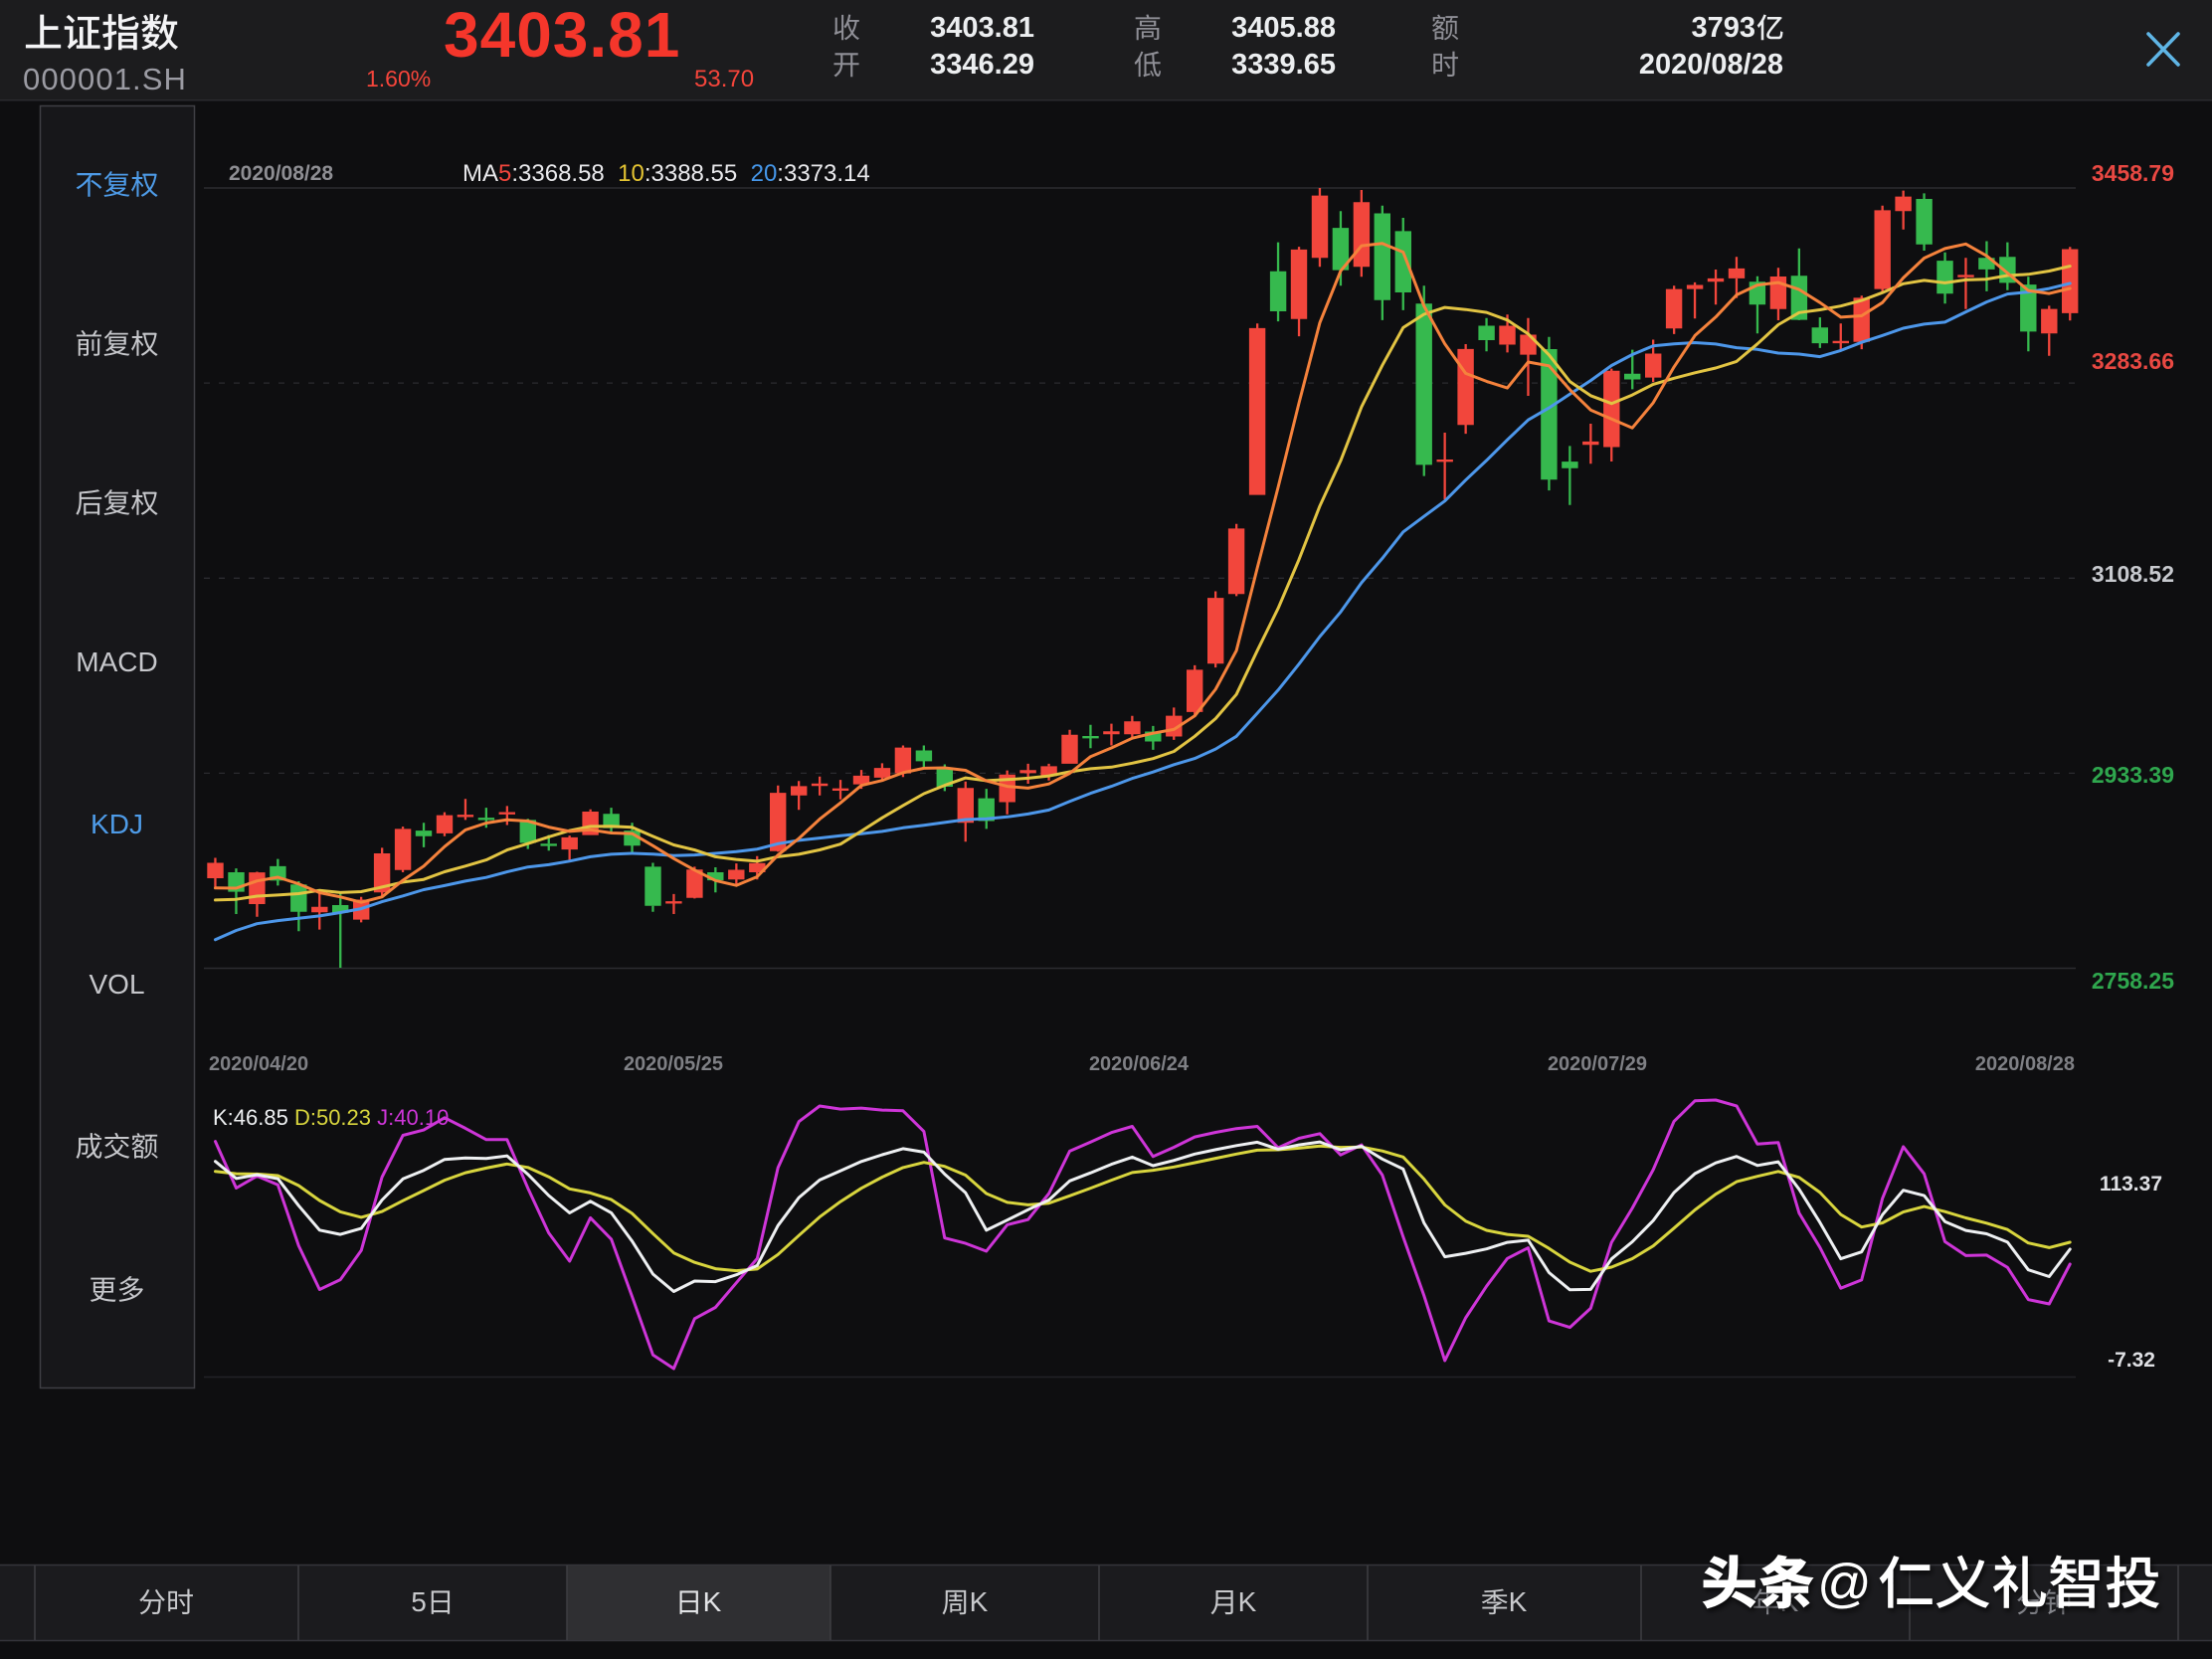  What do you see at coordinates (116, 661) in the screenshot?
I see `svg-text: MACD` at bounding box center [116, 661].